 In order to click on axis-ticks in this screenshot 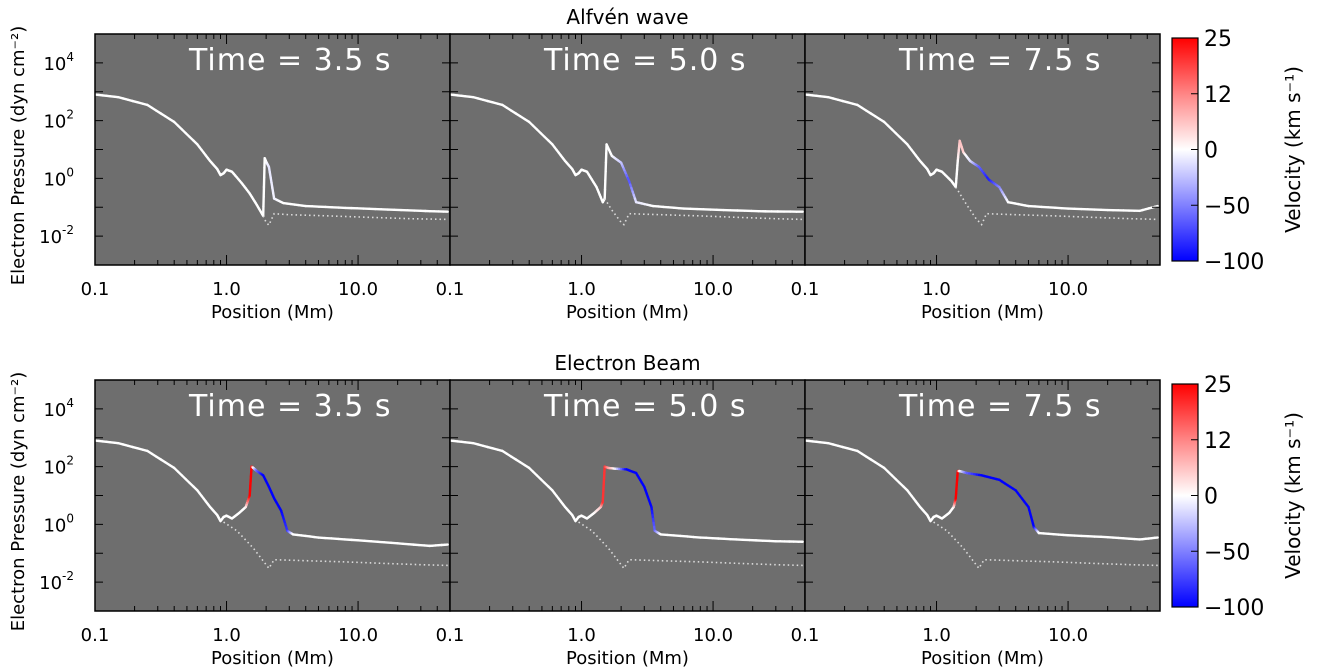, I will do `click(982, 149)`.